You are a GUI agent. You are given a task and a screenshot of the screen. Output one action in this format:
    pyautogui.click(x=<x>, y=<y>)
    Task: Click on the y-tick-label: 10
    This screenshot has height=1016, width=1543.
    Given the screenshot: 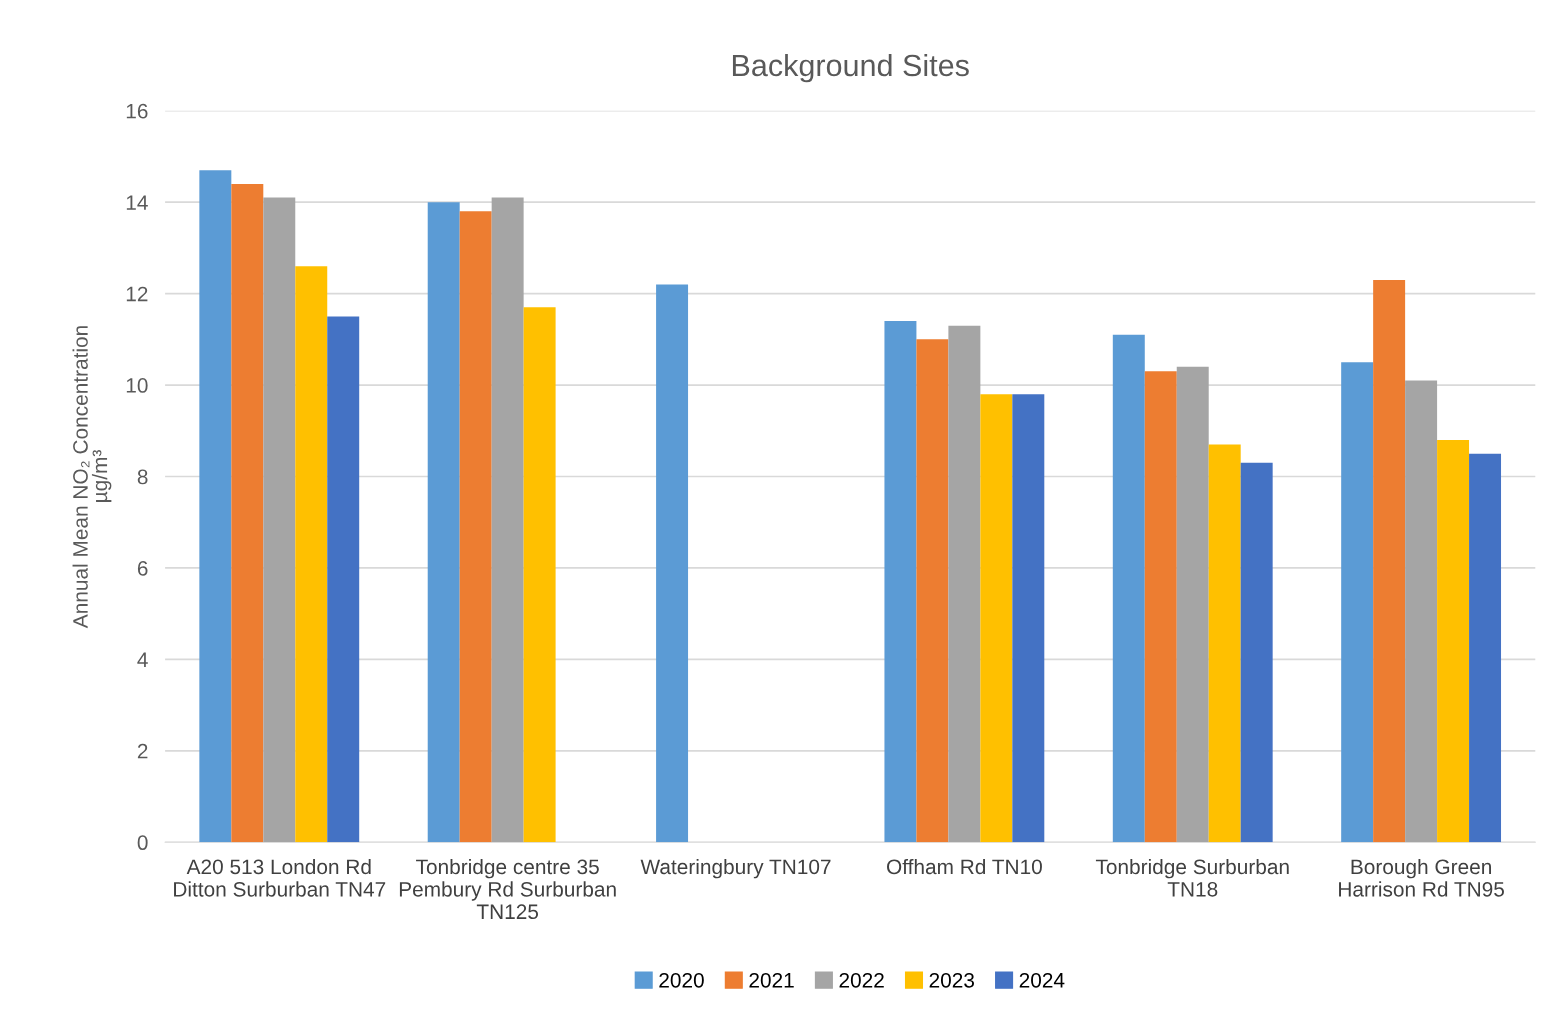 What is the action you would take?
    pyautogui.click(x=137, y=385)
    